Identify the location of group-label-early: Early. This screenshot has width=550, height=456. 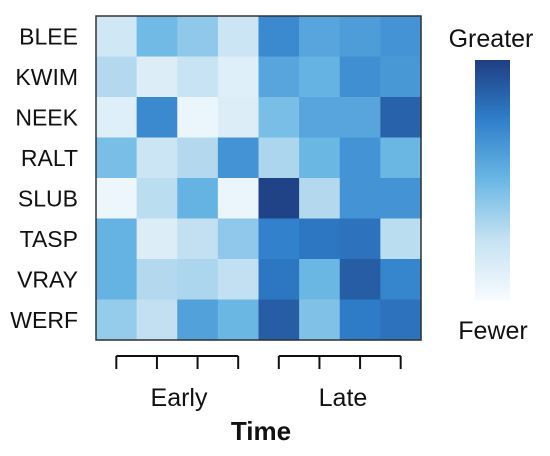
(179, 398).